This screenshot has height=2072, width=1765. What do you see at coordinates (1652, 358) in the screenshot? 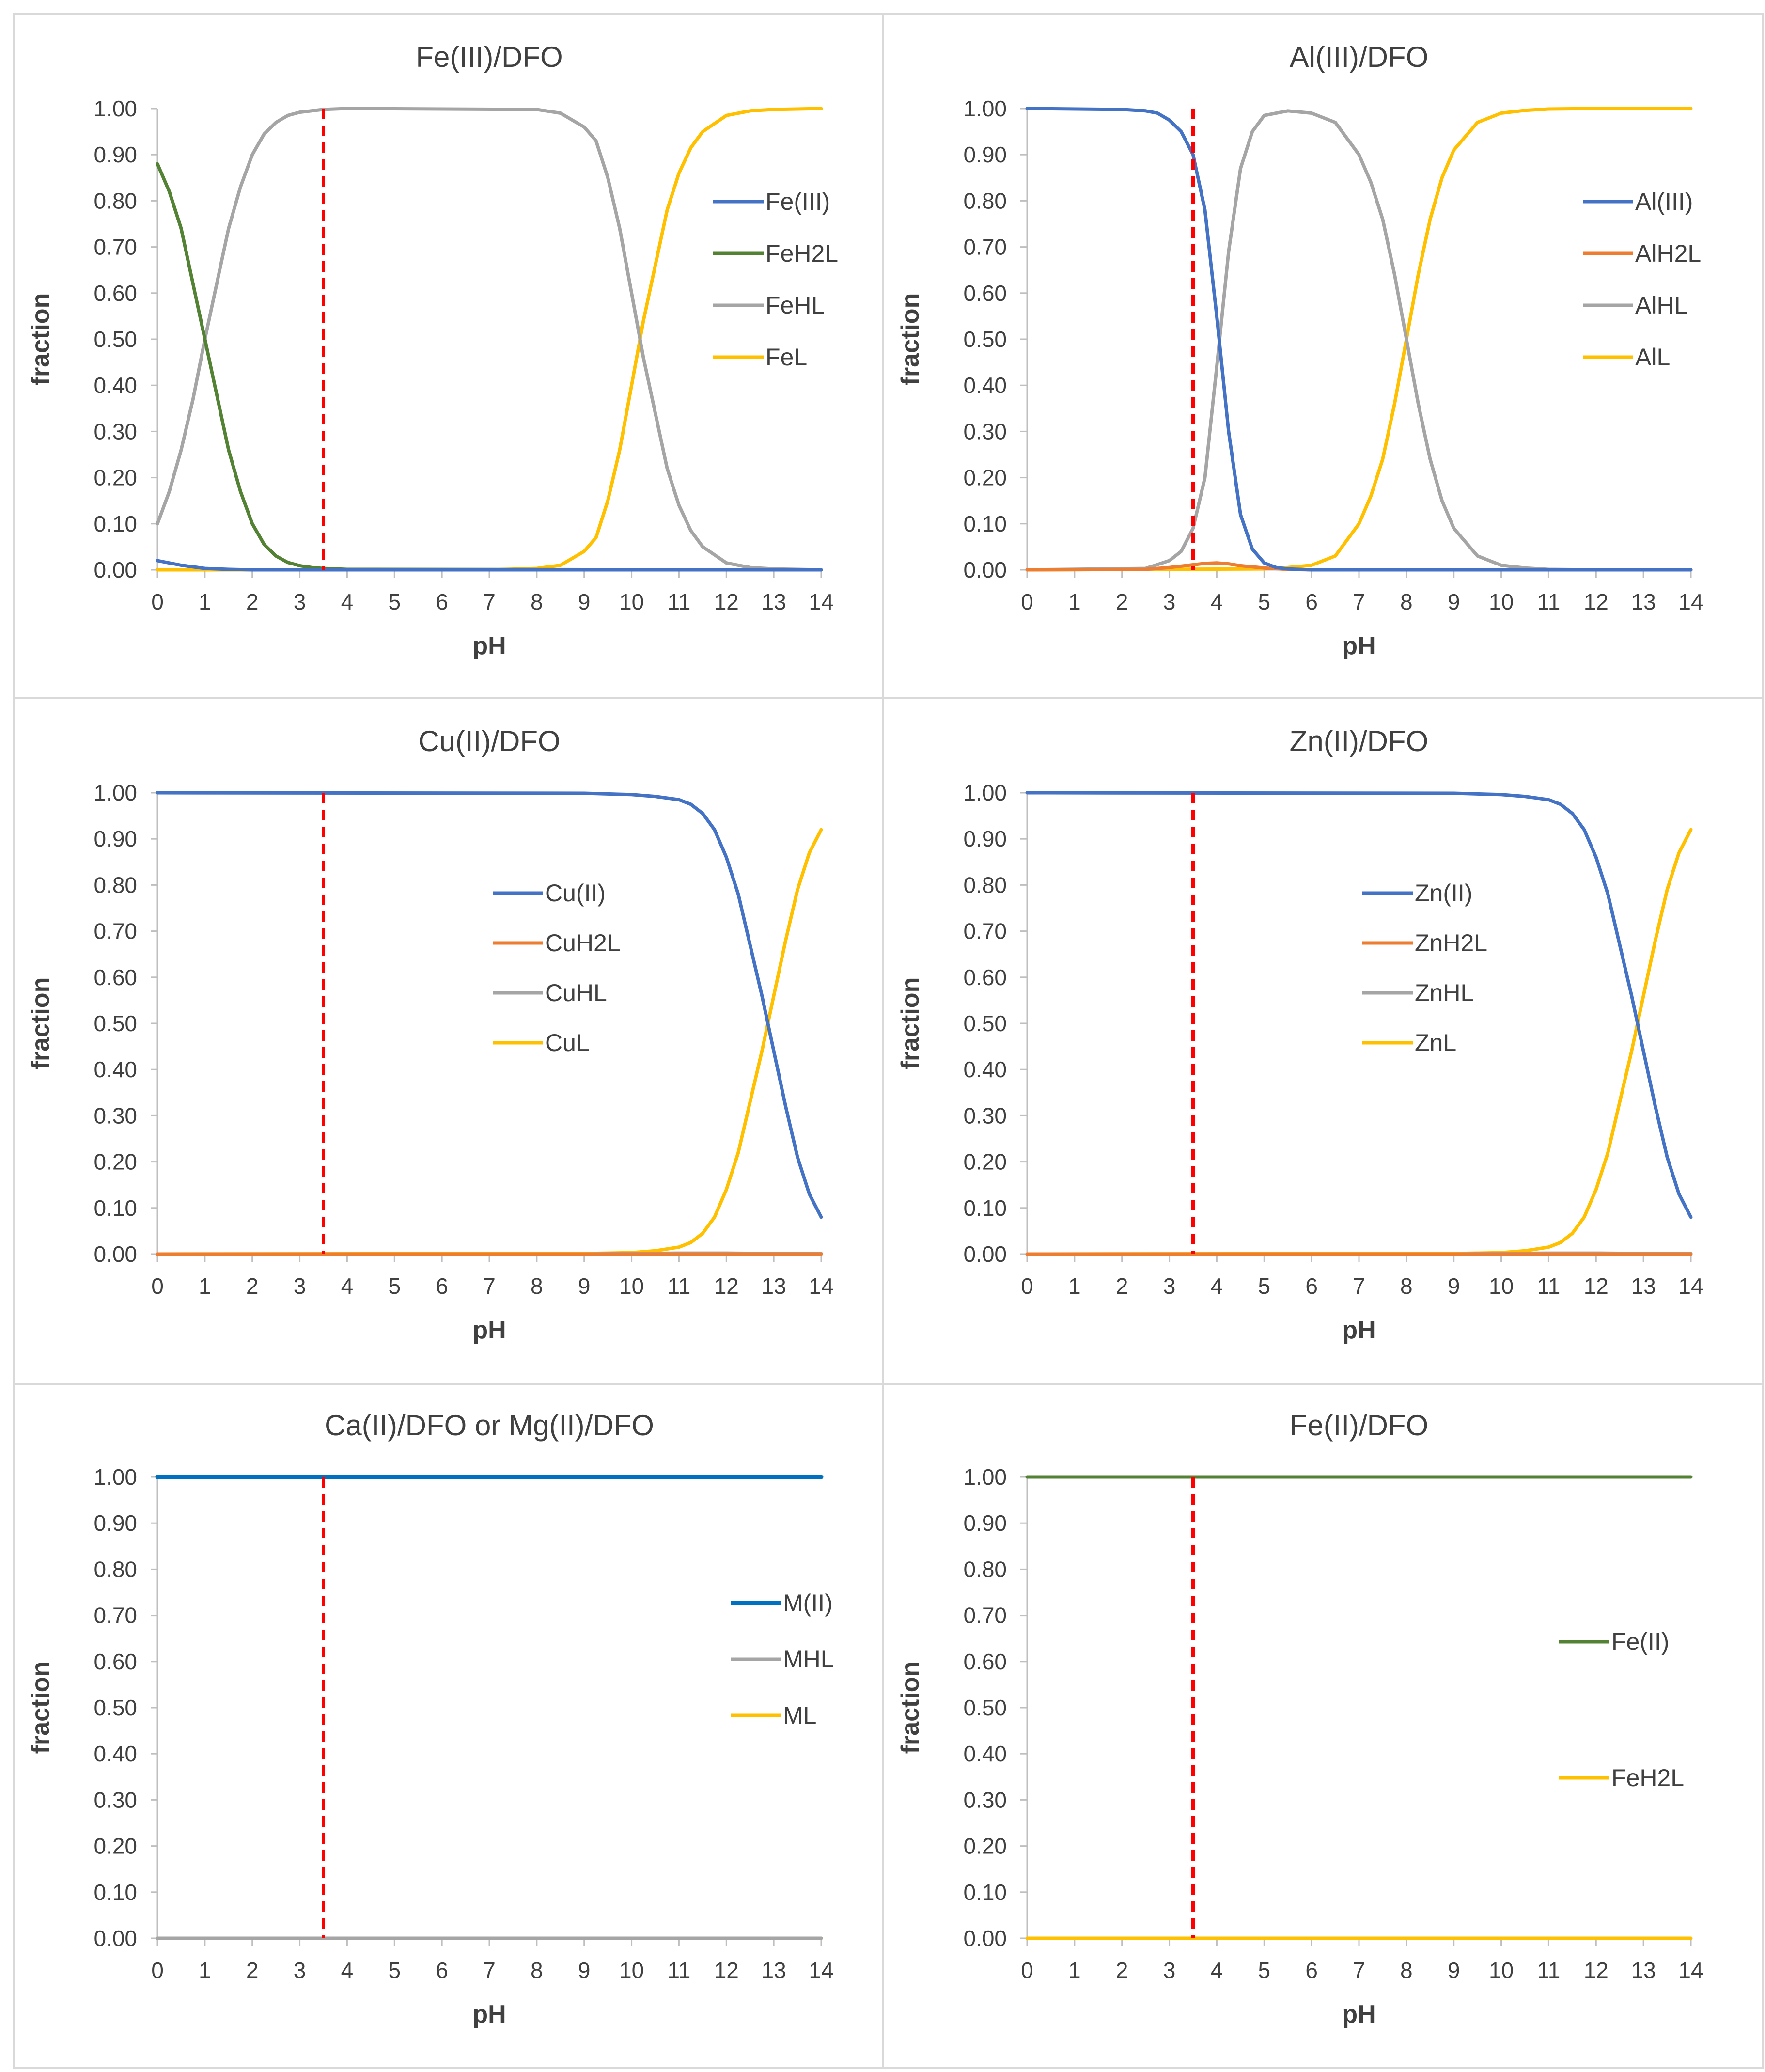
I see `legend-label: AlL` at bounding box center [1652, 358].